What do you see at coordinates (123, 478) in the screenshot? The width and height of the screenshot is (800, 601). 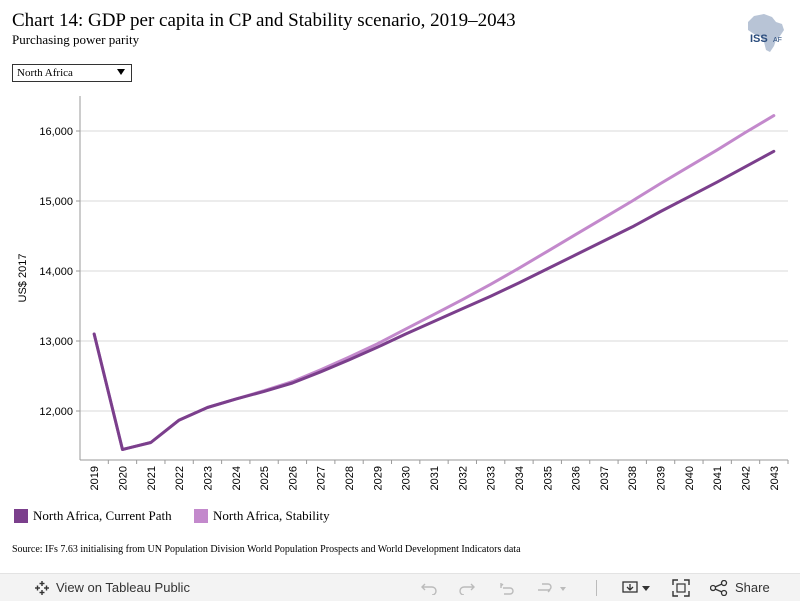 I see `x-tick-label: 2020` at bounding box center [123, 478].